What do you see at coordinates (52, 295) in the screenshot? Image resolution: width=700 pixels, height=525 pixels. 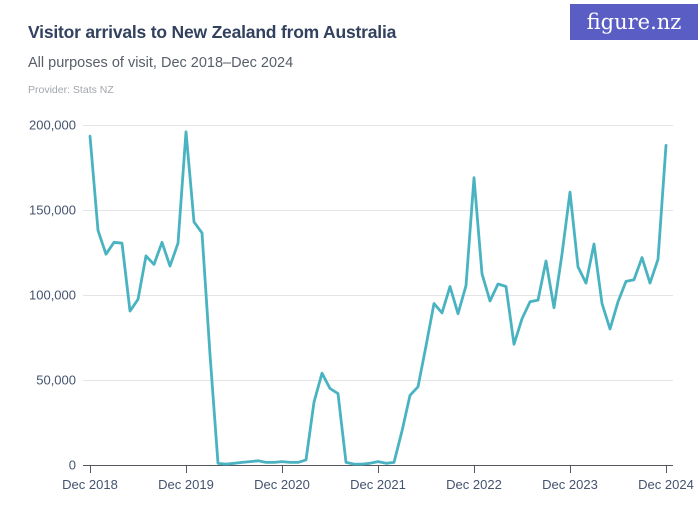 I see `y-axis-tick-label: 100,000` at bounding box center [52, 295].